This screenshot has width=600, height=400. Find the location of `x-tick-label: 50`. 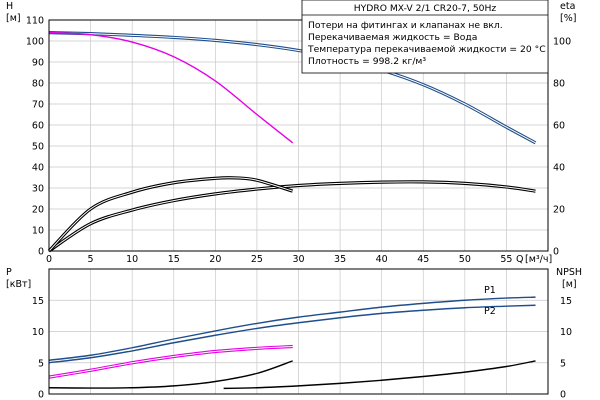

x-tick-label: 50 is located at coordinates (465, 259).